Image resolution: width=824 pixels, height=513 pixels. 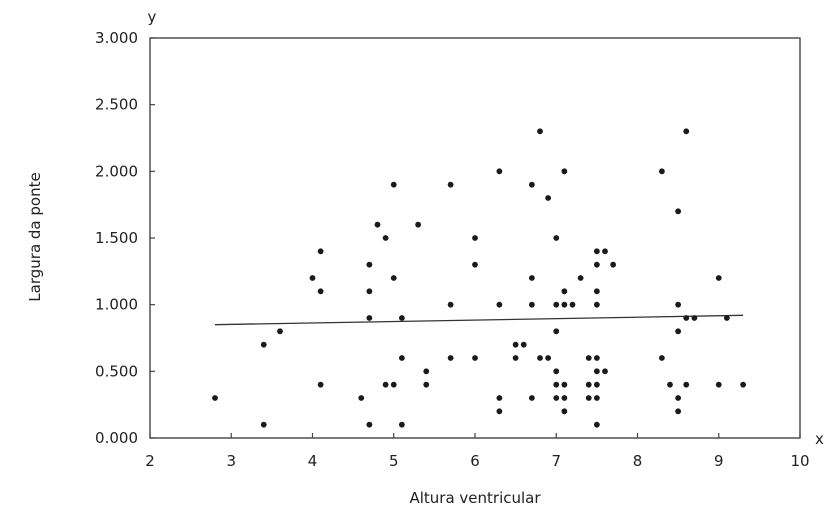 I want to click on trend-line-group, so click(x=479, y=320).